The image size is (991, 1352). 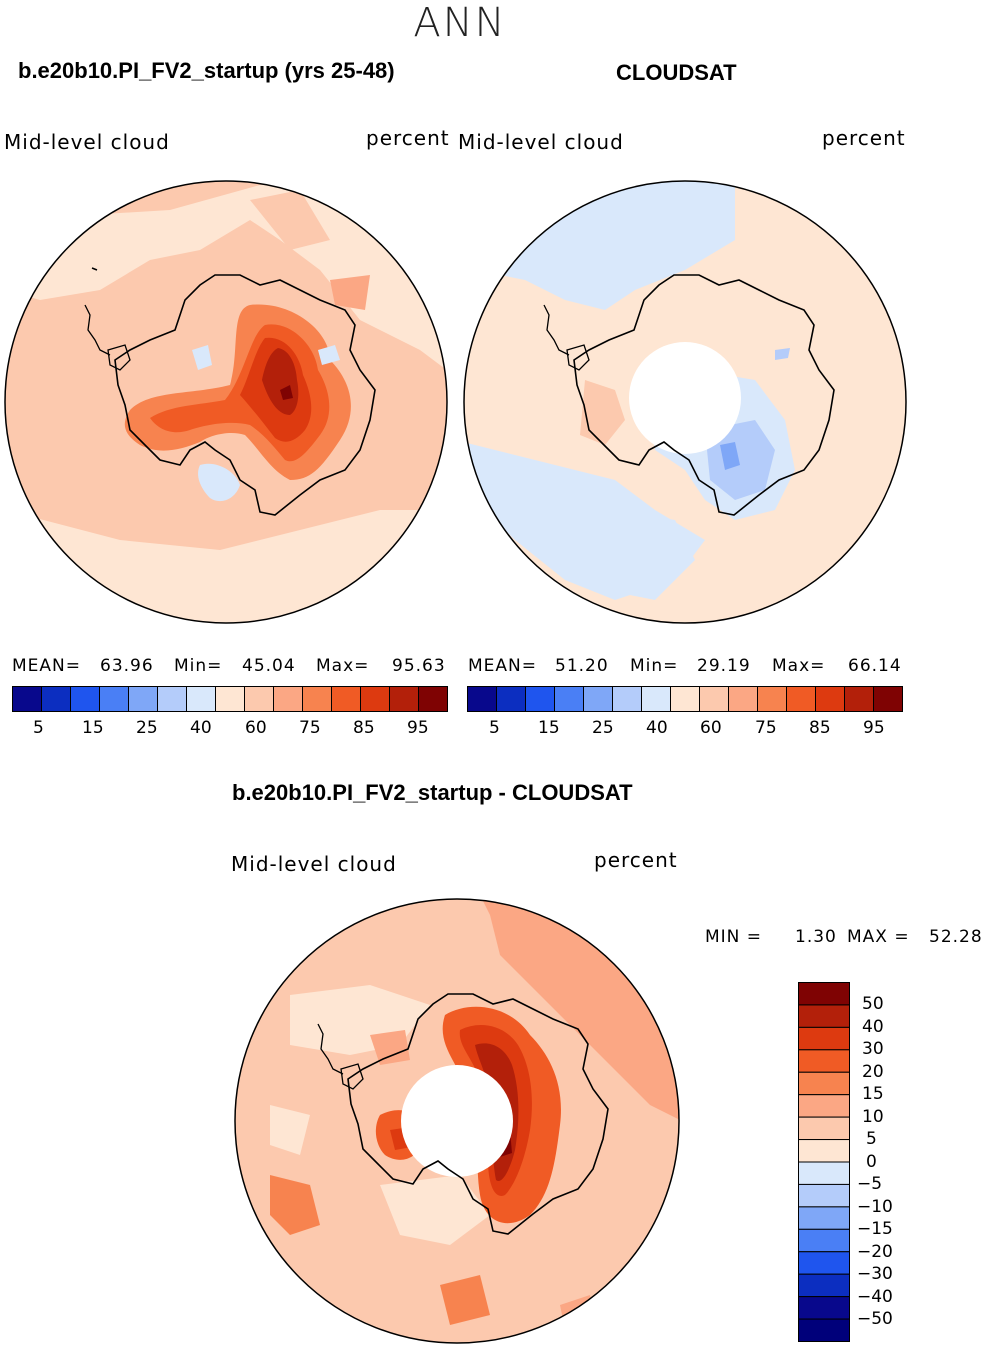 I want to click on cb-diff-tick: 50, so click(x=873, y=1004).